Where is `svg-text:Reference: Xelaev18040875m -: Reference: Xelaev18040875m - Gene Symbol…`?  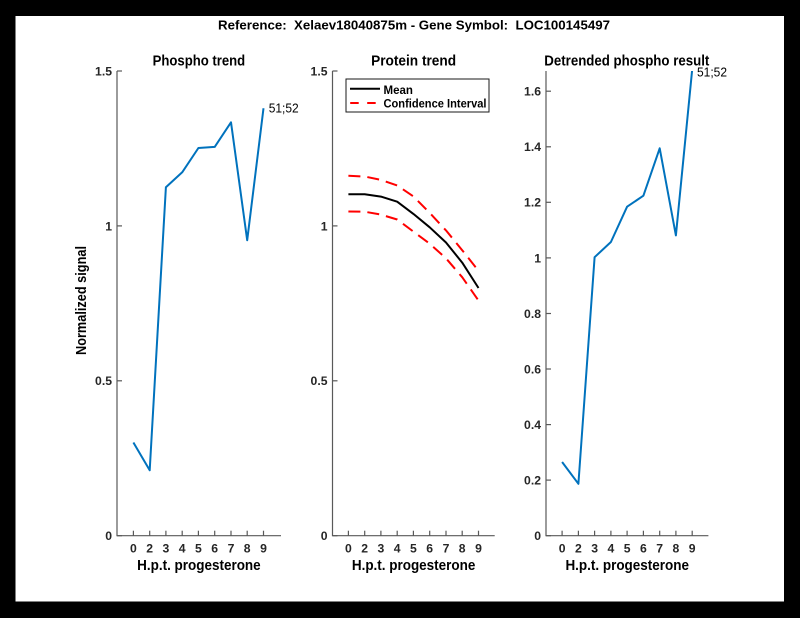
svg-text:Reference: Xelaev18040875m -: Reference: Xelaev18040875m - Gene Symbol… is located at coordinates (414, 25).